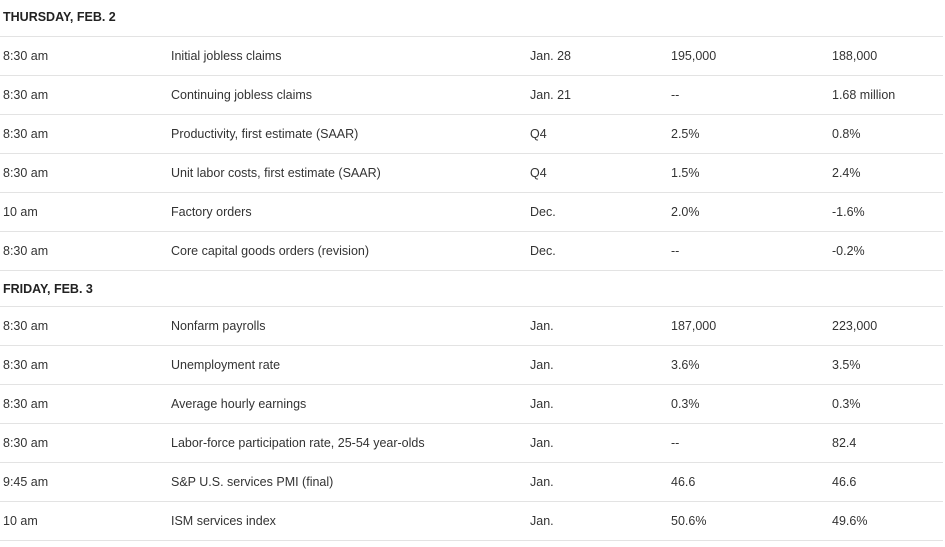 Image resolution: width=945 pixels, height=547 pixels. I want to click on report-cell: Factory orders, so click(211, 212).